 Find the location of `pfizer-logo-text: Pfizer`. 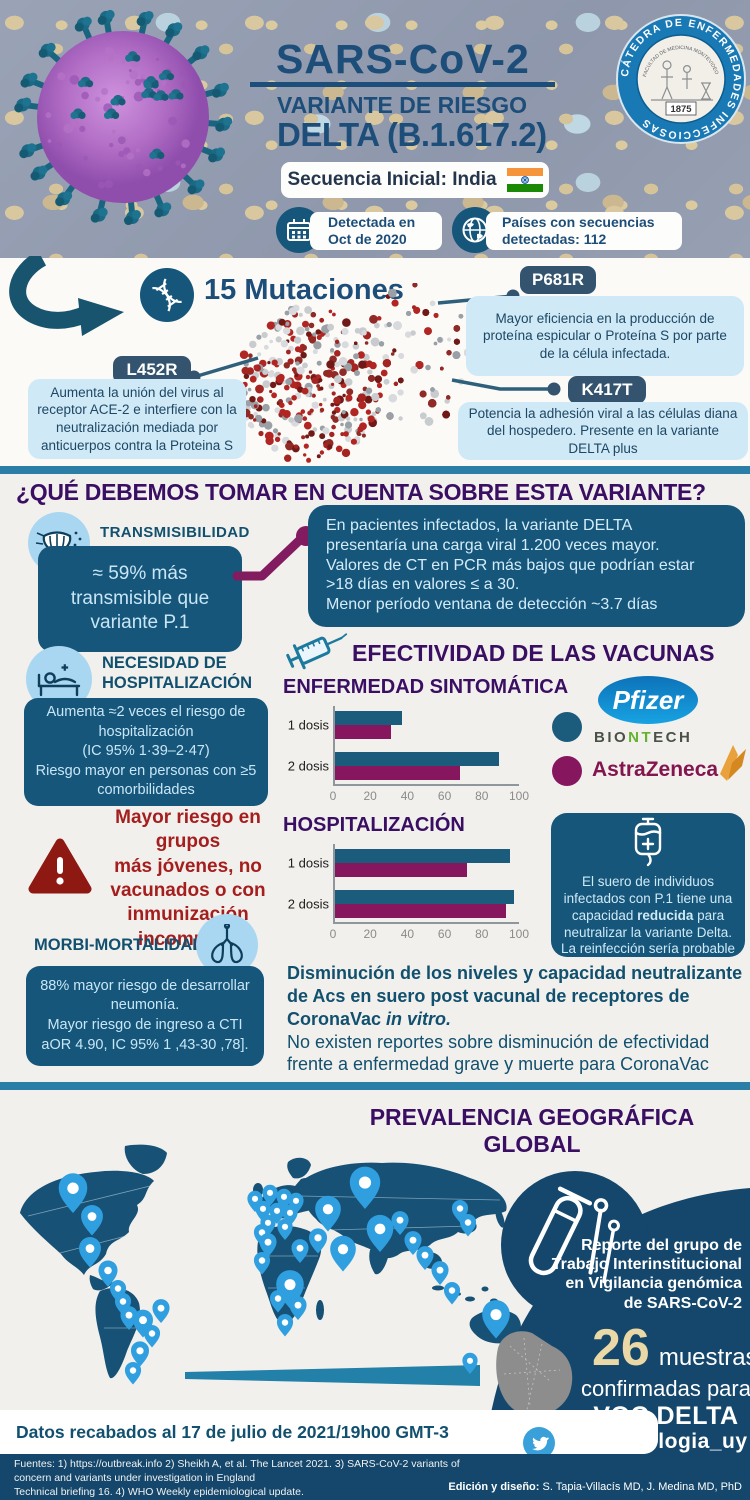

pfizer-logo-text: Pfizer is located at coordinates (649, 700).